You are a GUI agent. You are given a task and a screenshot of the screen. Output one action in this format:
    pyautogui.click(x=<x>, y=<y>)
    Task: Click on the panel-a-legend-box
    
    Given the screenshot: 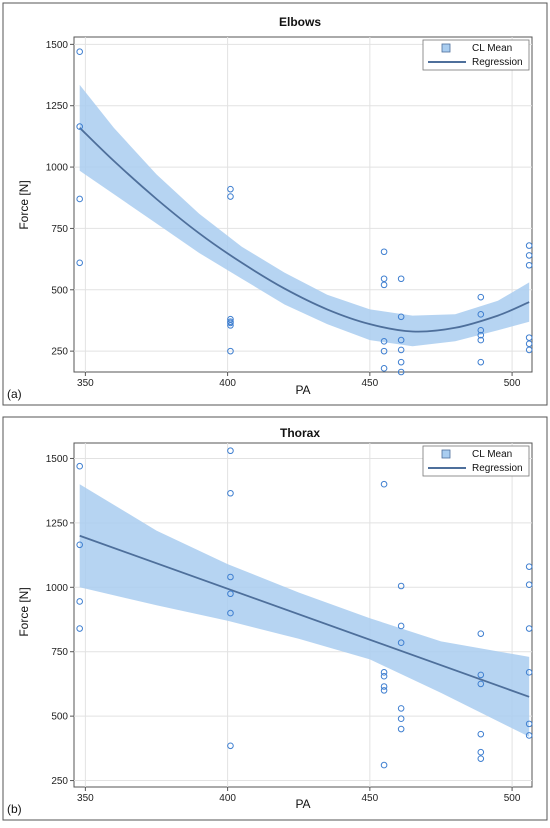 What is the action you would take?
    pyautogui.click(x=476, y=55)
    